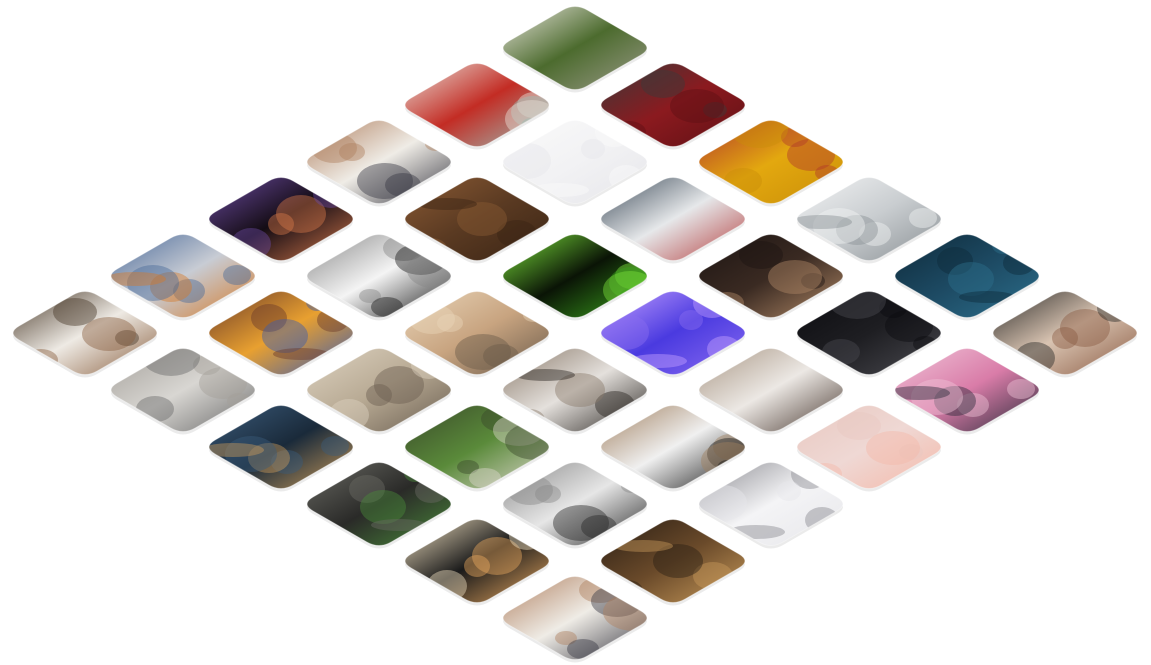  I want to click on photo-tile-sunset-beach-dog, so click(477, 334).